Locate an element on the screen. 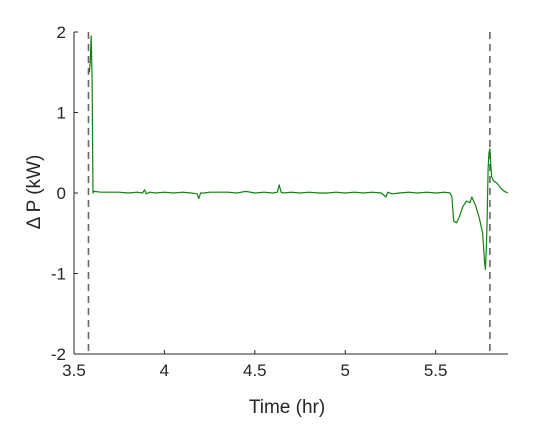 This screenshot has height=425, width=560. x-axis-title: Time (hr) is located at coordinates (287, 407).